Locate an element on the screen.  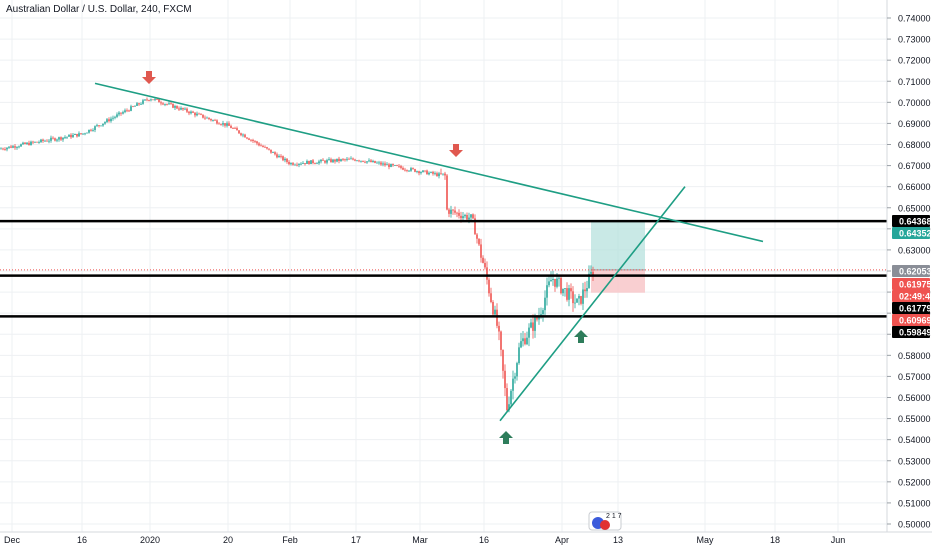
price-label-text: 0.64352 is located at coordinates (915, 234).